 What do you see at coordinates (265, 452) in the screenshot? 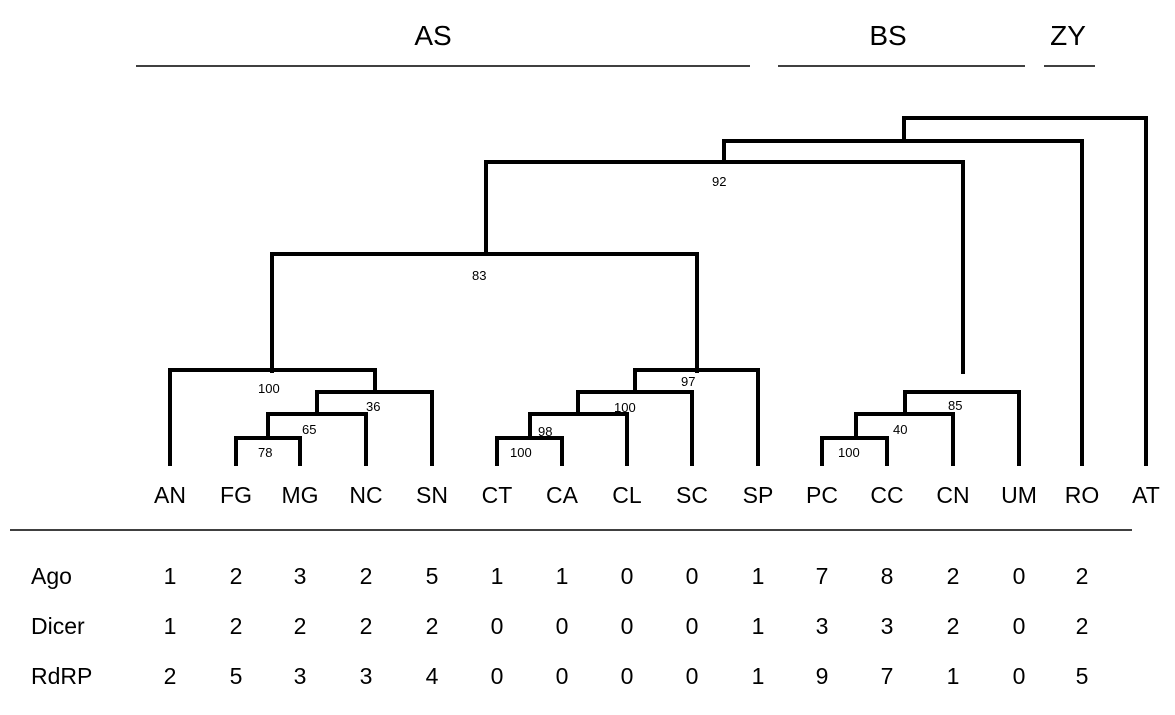
I see `support-value: 78` at bounding box center [265, 452].